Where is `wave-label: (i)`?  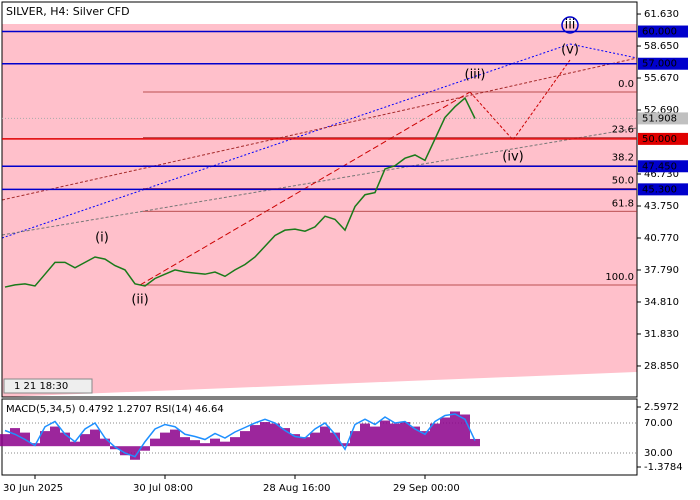
wave-label: (i) is located at coordinates (102, 238).